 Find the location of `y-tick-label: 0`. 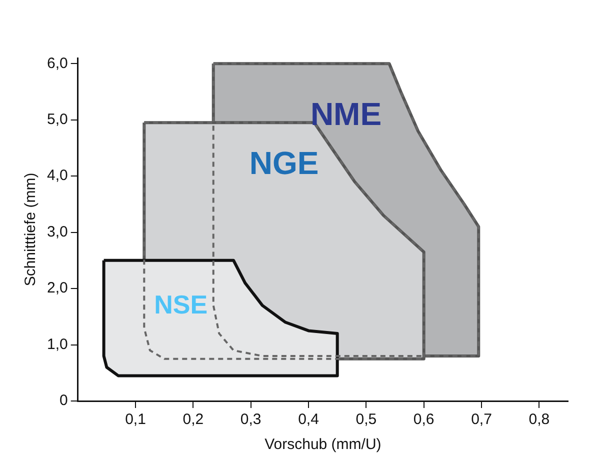

y-tick-label: 0 is located at coordinates (64, 401).